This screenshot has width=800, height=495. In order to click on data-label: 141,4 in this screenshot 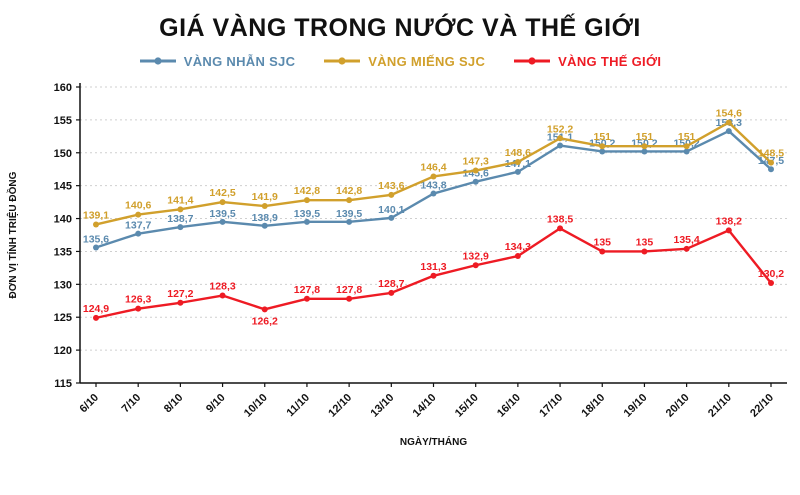, I will do `click(180, 200)`.